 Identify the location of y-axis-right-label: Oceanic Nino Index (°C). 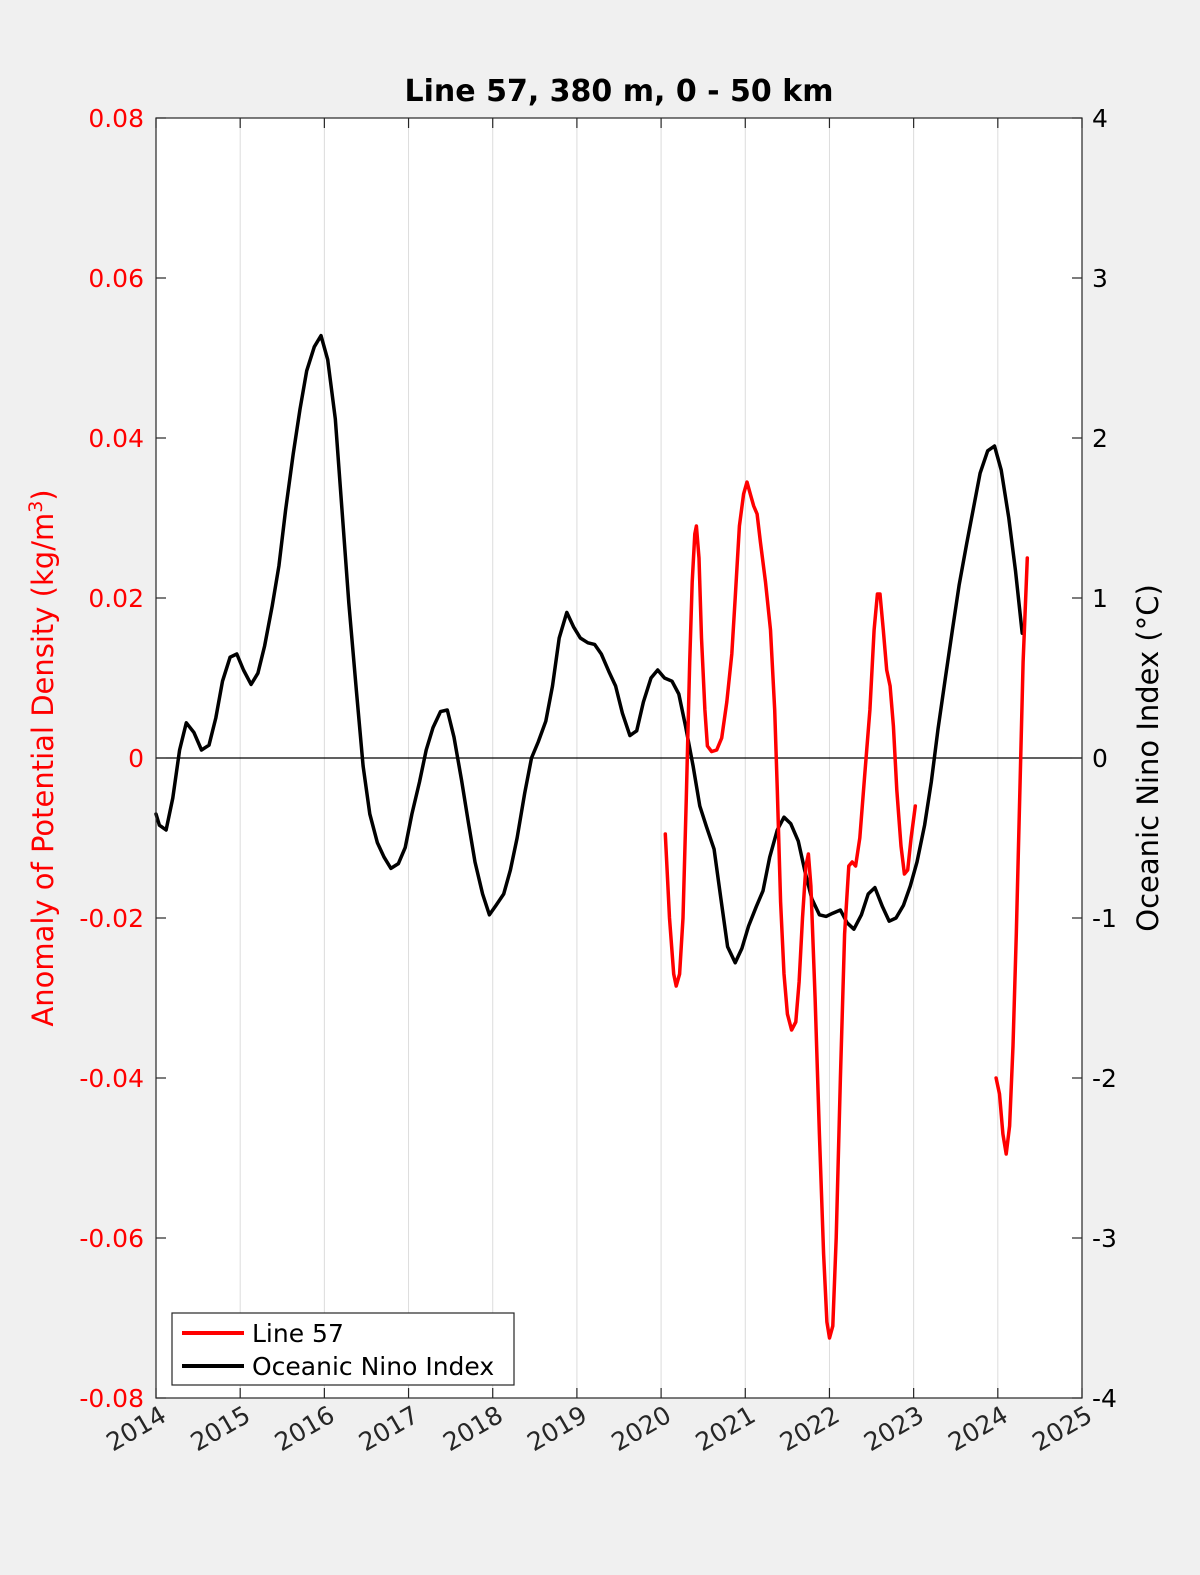
(1148, 758).